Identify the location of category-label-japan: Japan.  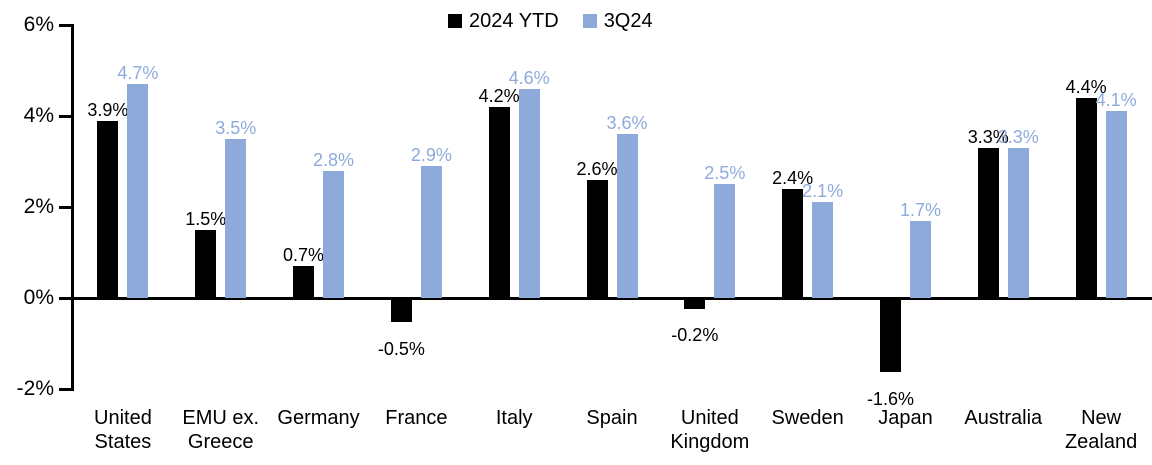
(905, 418).